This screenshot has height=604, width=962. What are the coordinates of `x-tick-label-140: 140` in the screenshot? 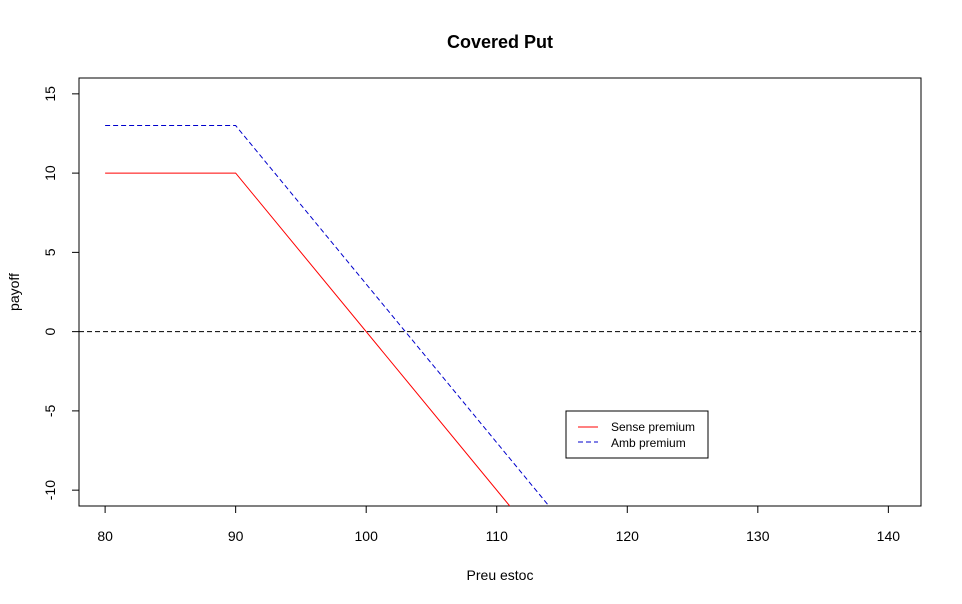 It's located at (889, 536).